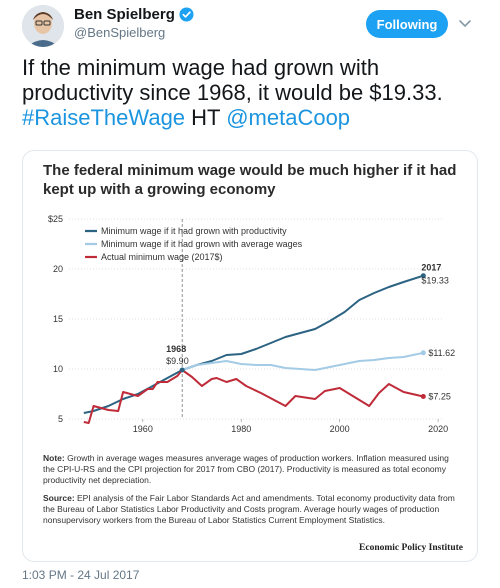 This screenshot has width=500, height=588. Describe the element at coordinates (124, 14) in the screenshot. I see `author-name-text: Ben Spielberg` at that location.